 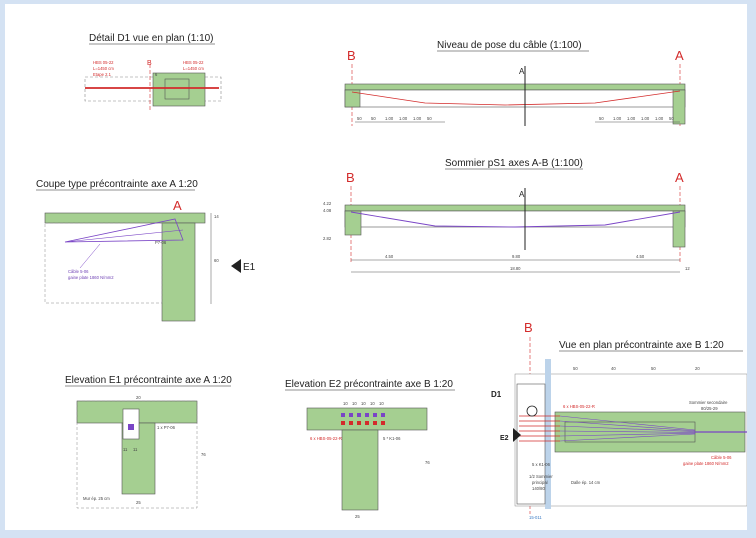 What do you see at coordinates (91, 277) in the screenshot?
I see `section-a-cable-note-2: gaine plate 1860 N/mm2` at bounding box center [91, 277].